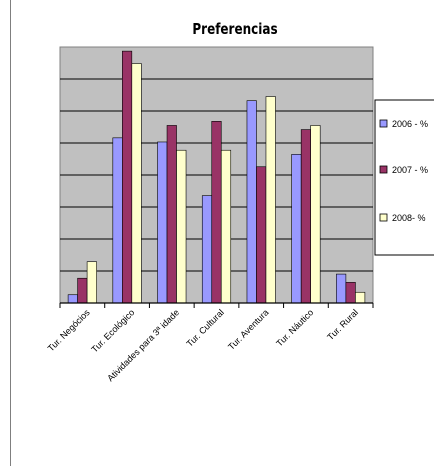 This screenshot has width=434, height=466. I want to click on x-tick-label: Tur. Rural, so click(342, 324).